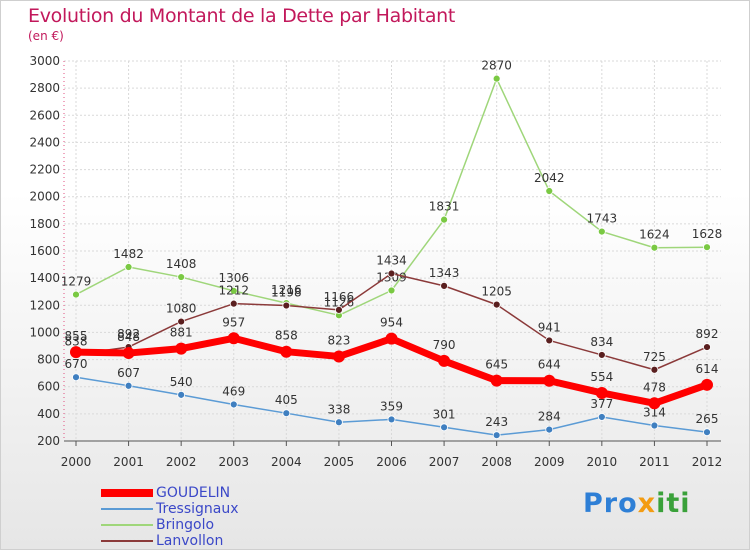  I want to click on data-label-bringolo: 2870, so click(496, 66).